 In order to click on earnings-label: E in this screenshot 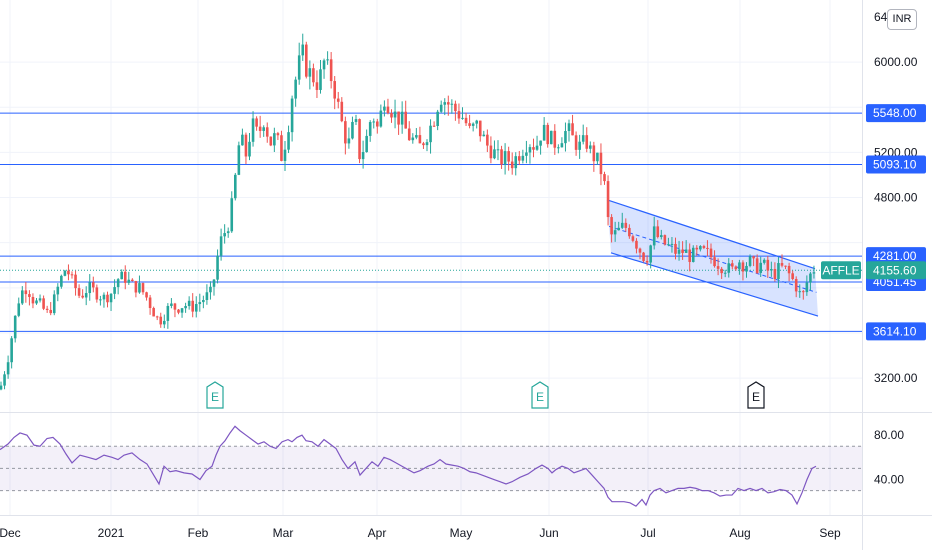, I will do `click(540, 397)`.